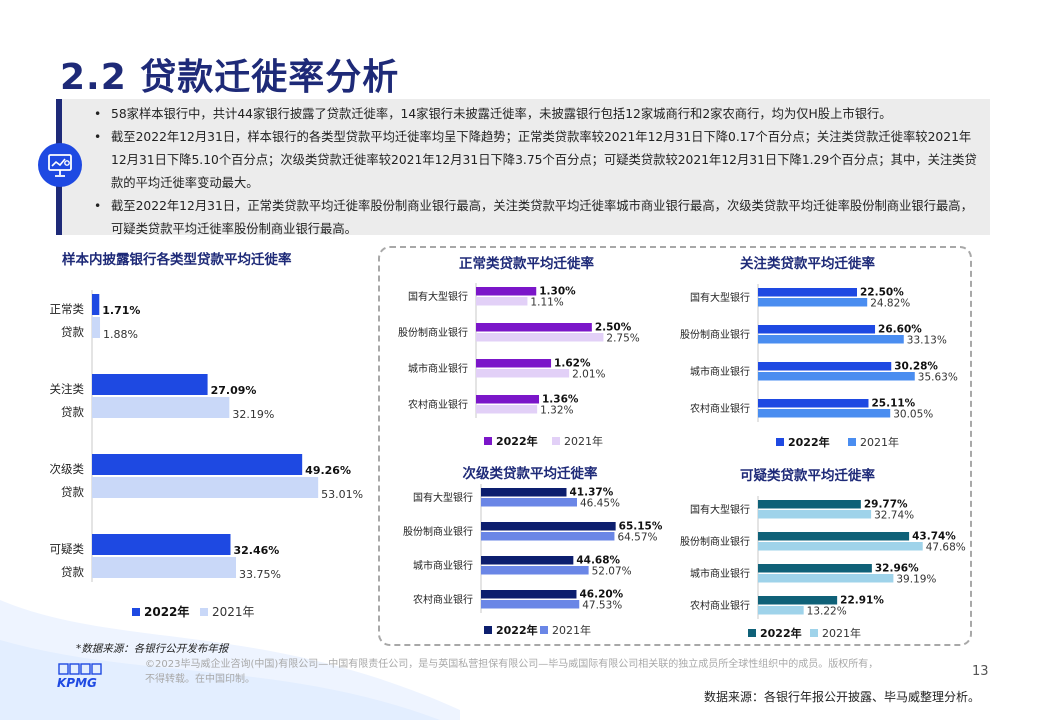  What do you see at coordinates (946, 548) in the screenshot?
I see `data-label-2021: 47.68%` at bounding box center [946, 548].